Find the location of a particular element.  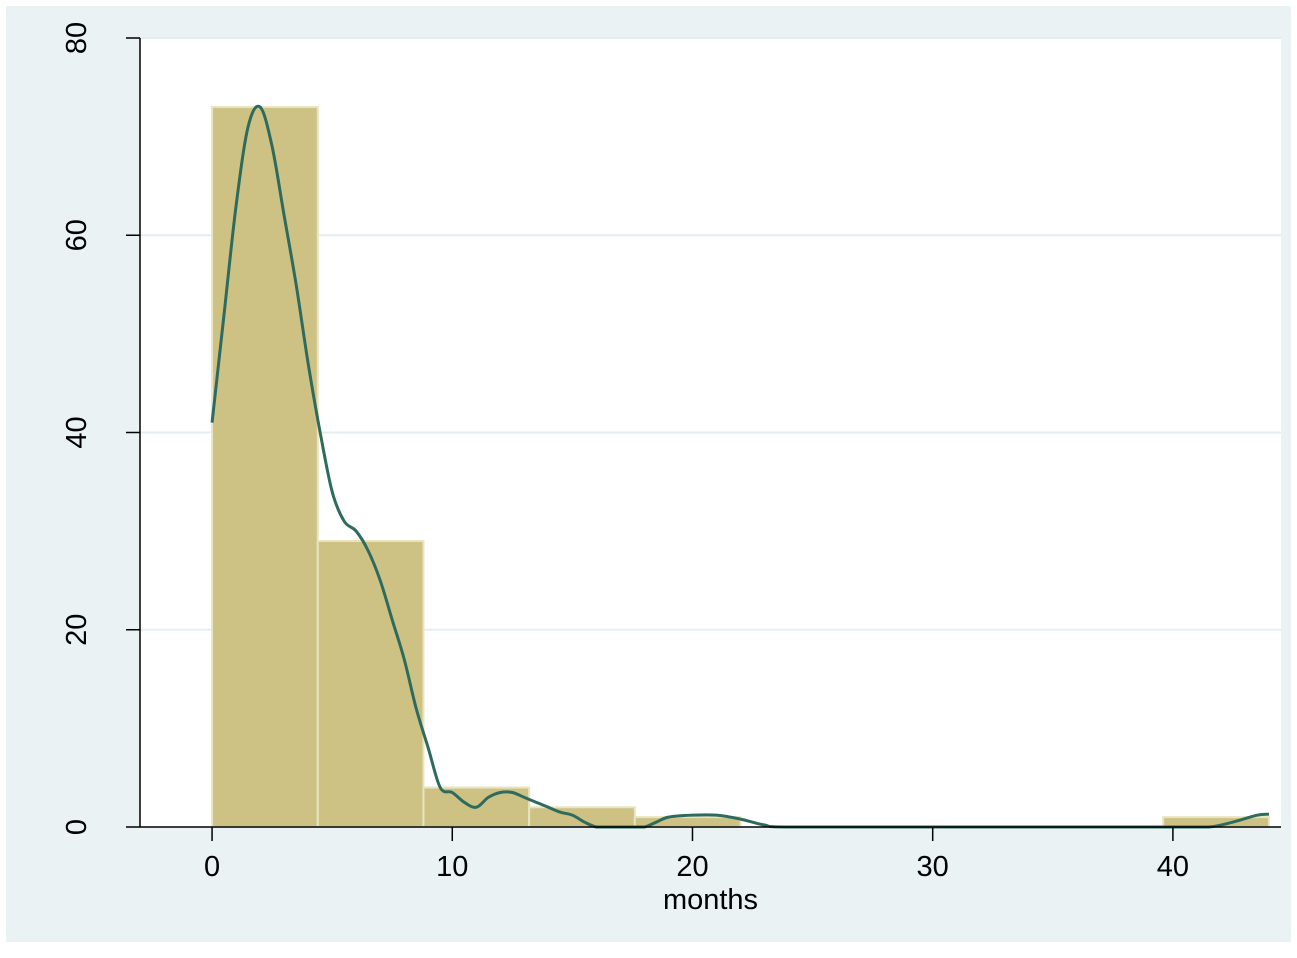

x-tick-label: 10 is located at coordinates (452, 867).